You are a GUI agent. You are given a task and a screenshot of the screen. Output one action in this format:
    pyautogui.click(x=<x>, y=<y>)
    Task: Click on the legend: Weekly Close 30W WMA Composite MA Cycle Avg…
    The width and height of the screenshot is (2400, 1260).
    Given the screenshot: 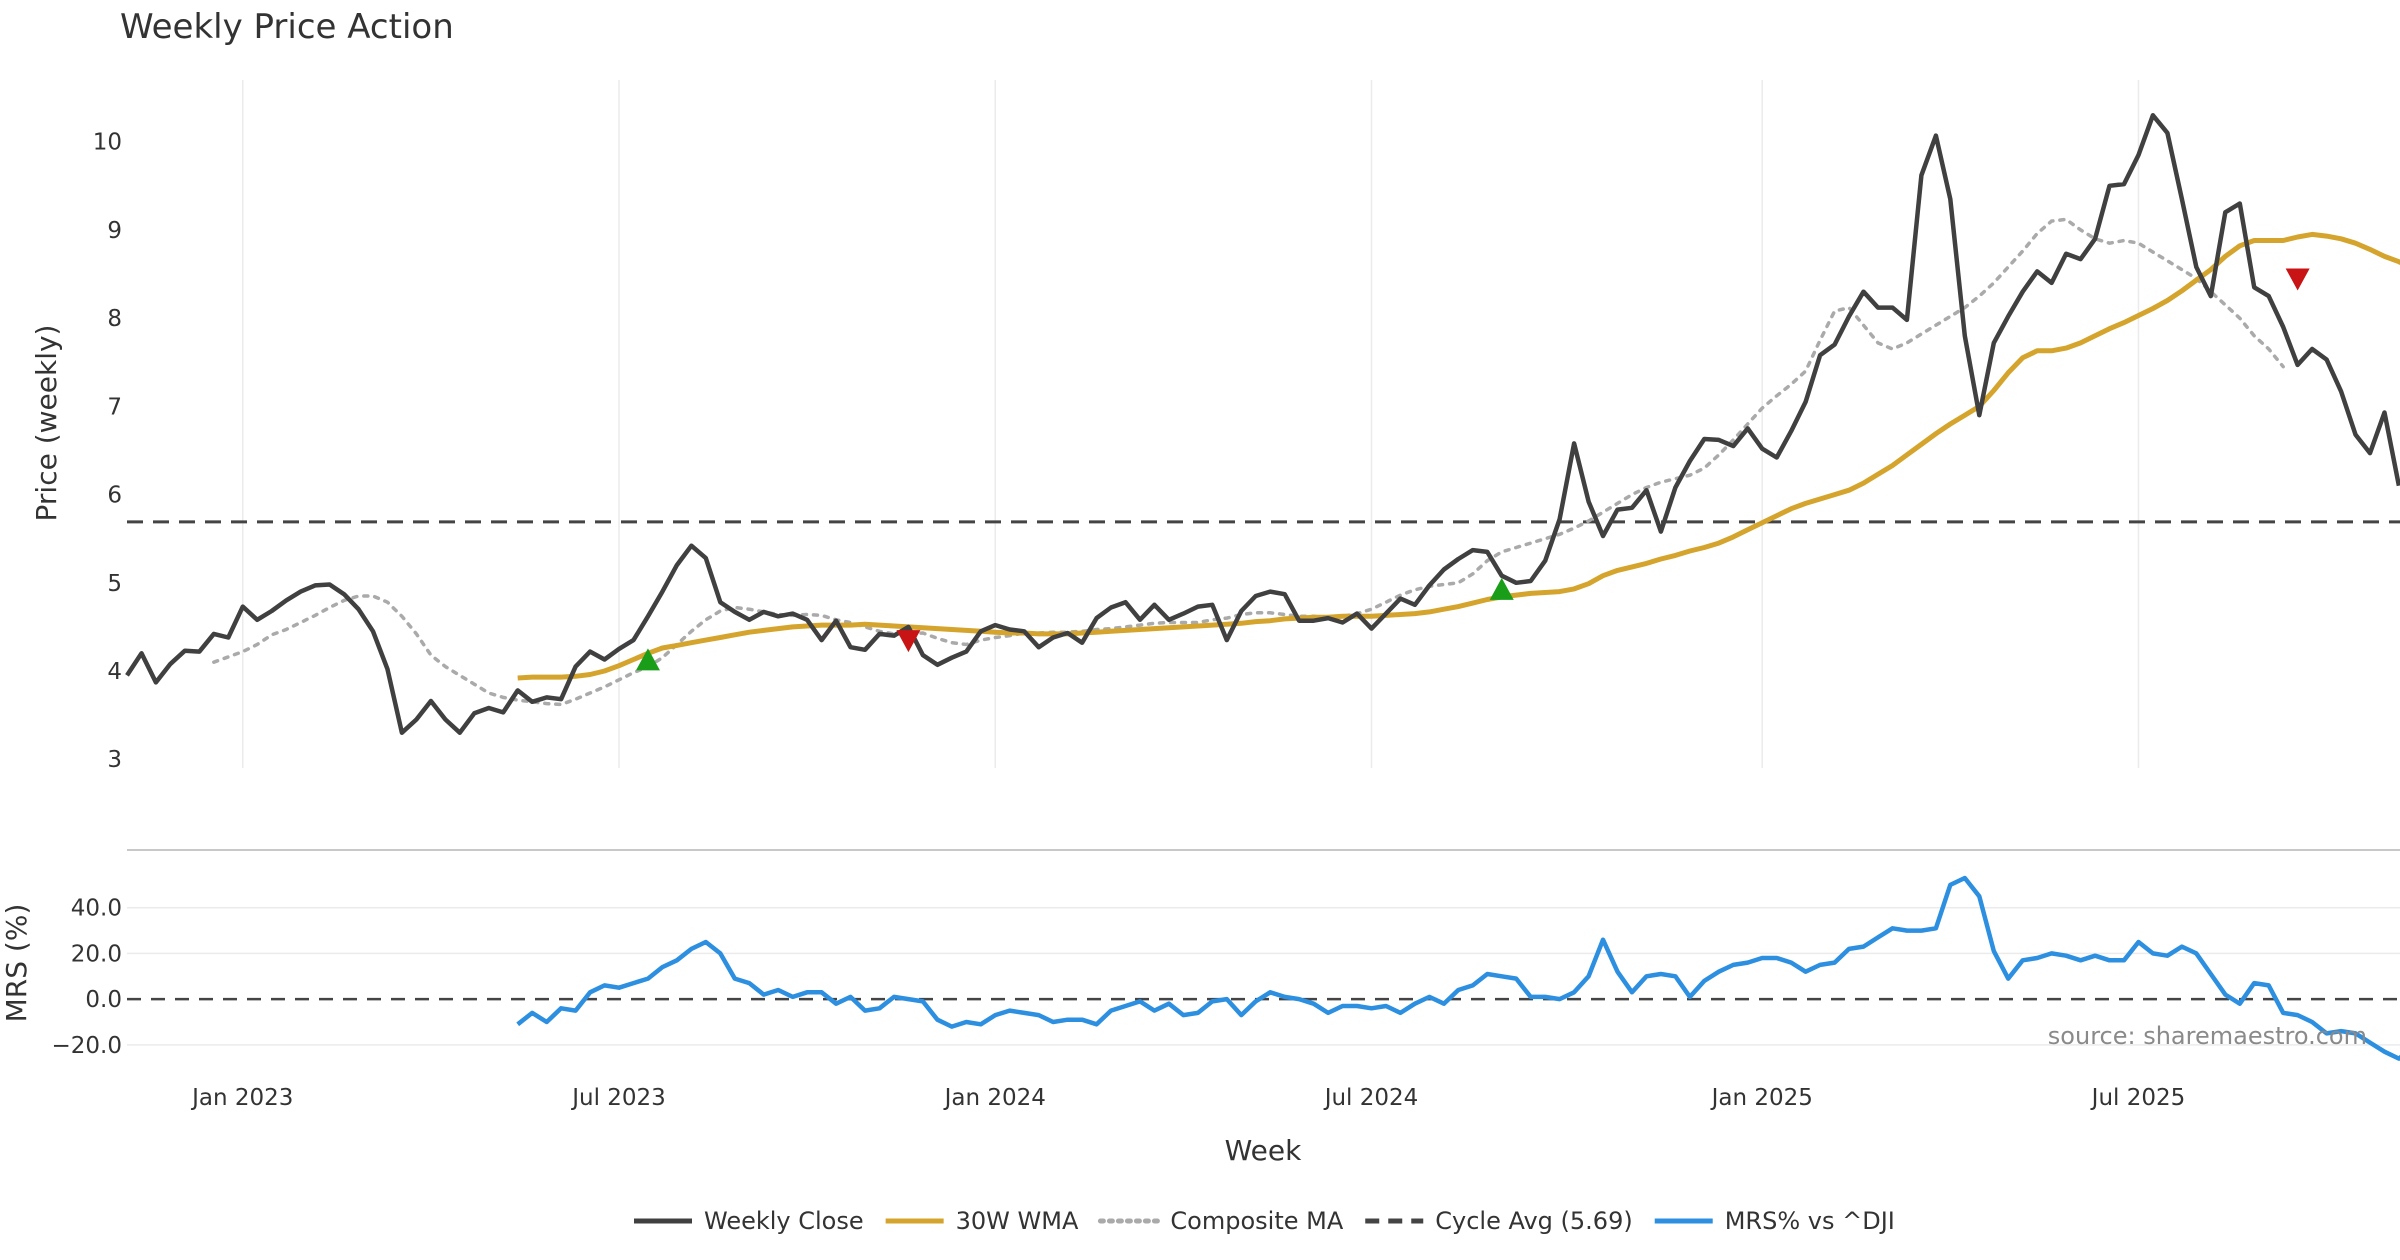 What is the action you would take?
    pyautogui.click(x=1264, y=1221)
    